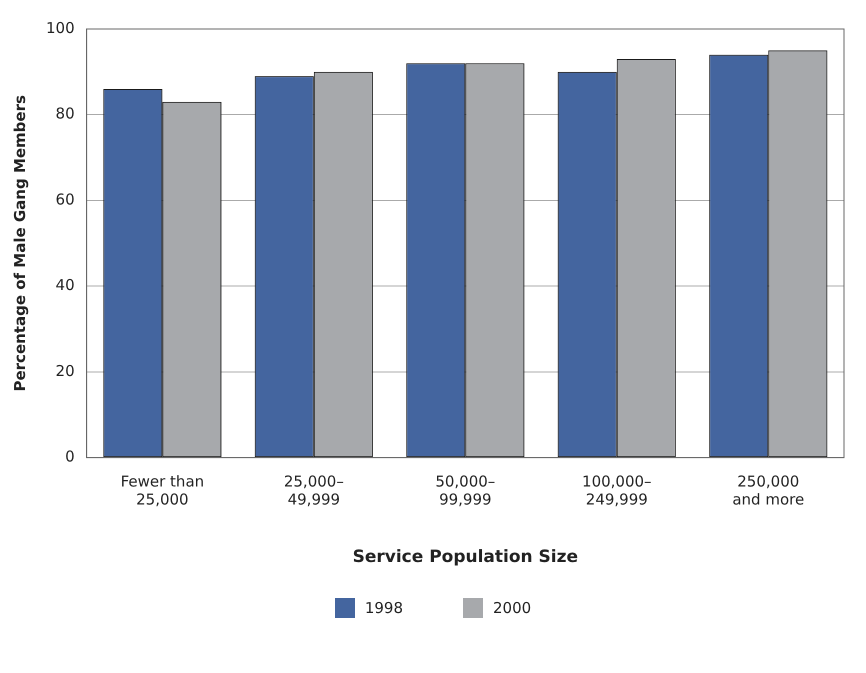 The height and width of the screenshot is (673, 866). I want to click on legend-label: 2000, so click(512, 608).